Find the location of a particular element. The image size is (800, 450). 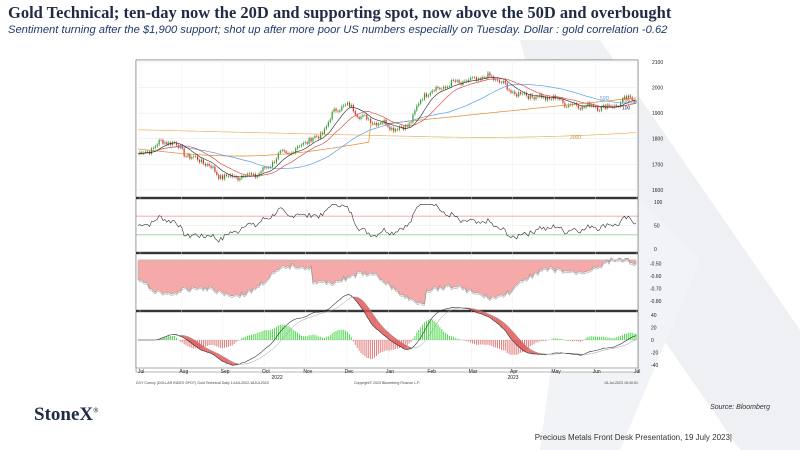

price-ytick-label: 1800 is located at coordinates (657, 140).